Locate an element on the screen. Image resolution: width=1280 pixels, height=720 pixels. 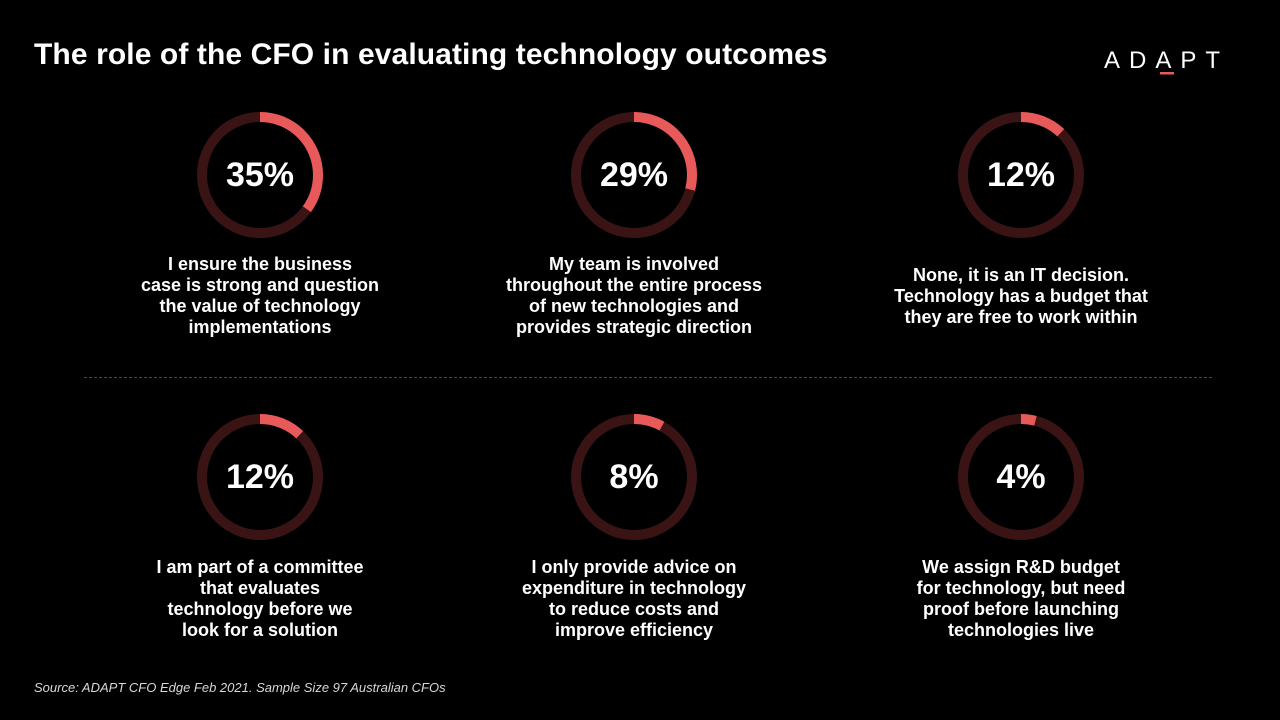
adapt-logo: ADAPT is located at coordinates (1166, 61).